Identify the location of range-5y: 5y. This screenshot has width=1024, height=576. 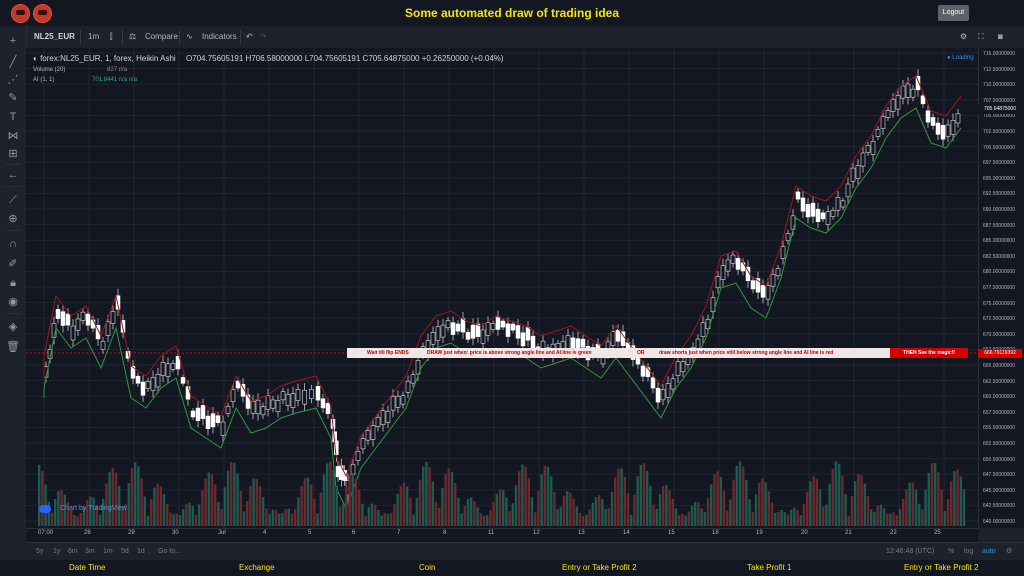
(40, 551).